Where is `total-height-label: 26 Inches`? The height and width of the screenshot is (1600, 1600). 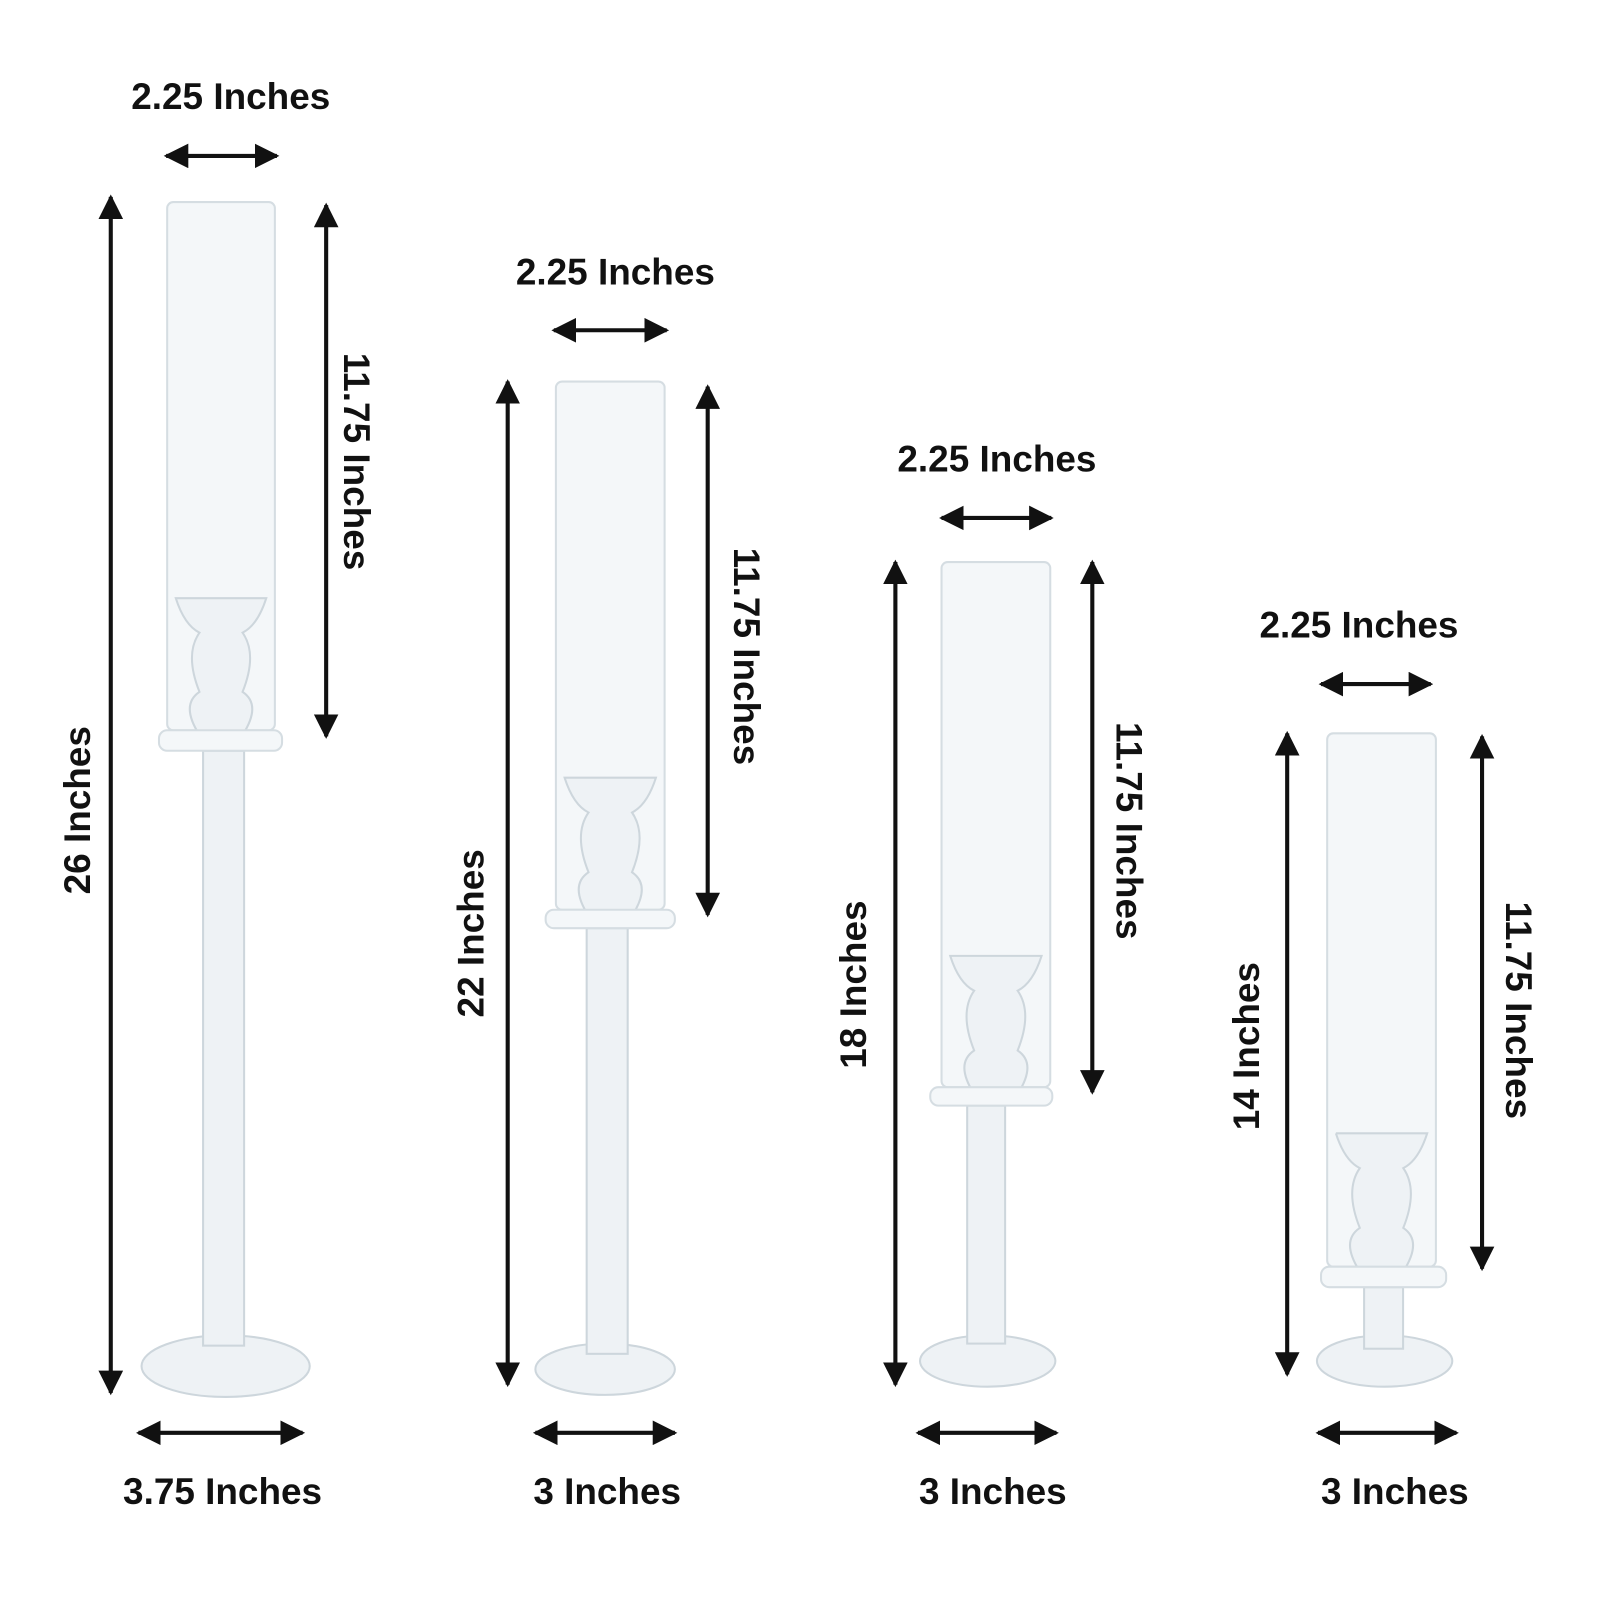 total-height-label: 26 Inches is located at coordinates (77, 810).